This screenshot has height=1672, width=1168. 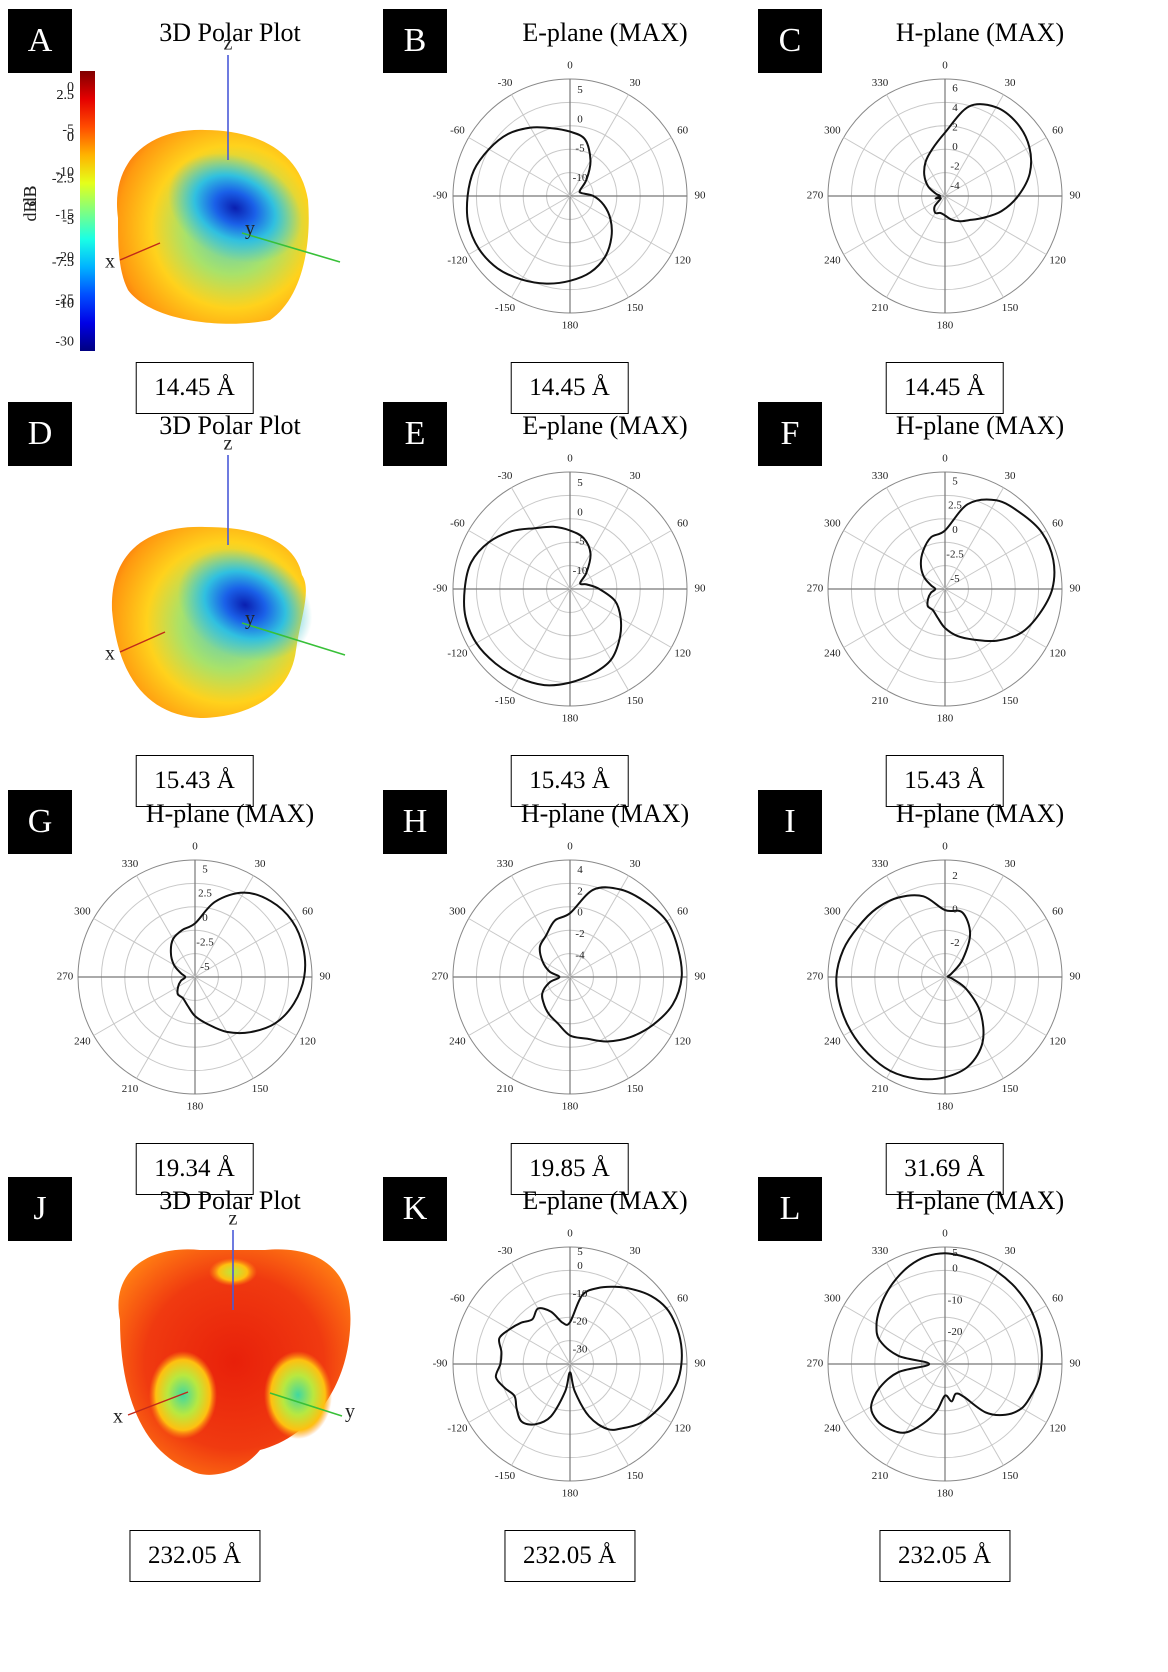 I want to click on polar-chart: 0 30 60 90 120 150 180 210 240 270 300 330 4 2 0 -2 -4, so click(x=569, y=977).